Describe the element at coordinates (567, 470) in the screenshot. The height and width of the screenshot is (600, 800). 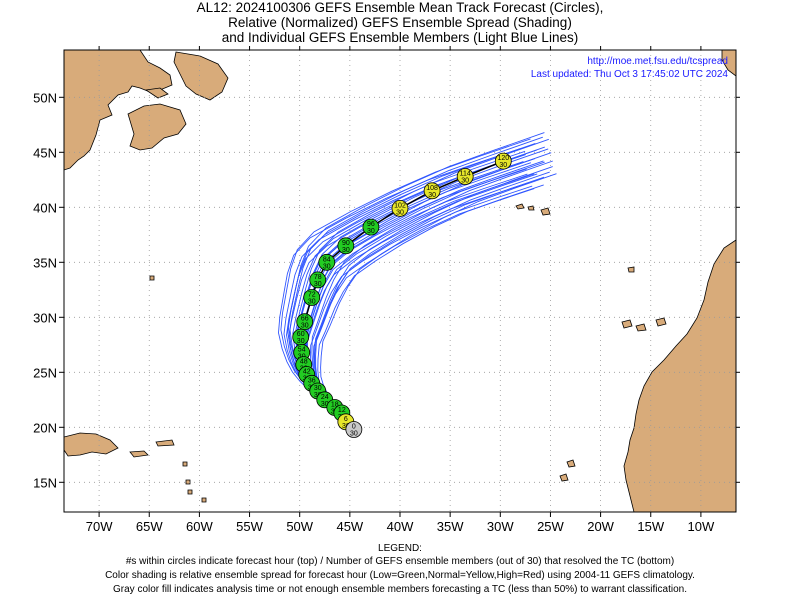
I see `cape-verde-land` at that location.